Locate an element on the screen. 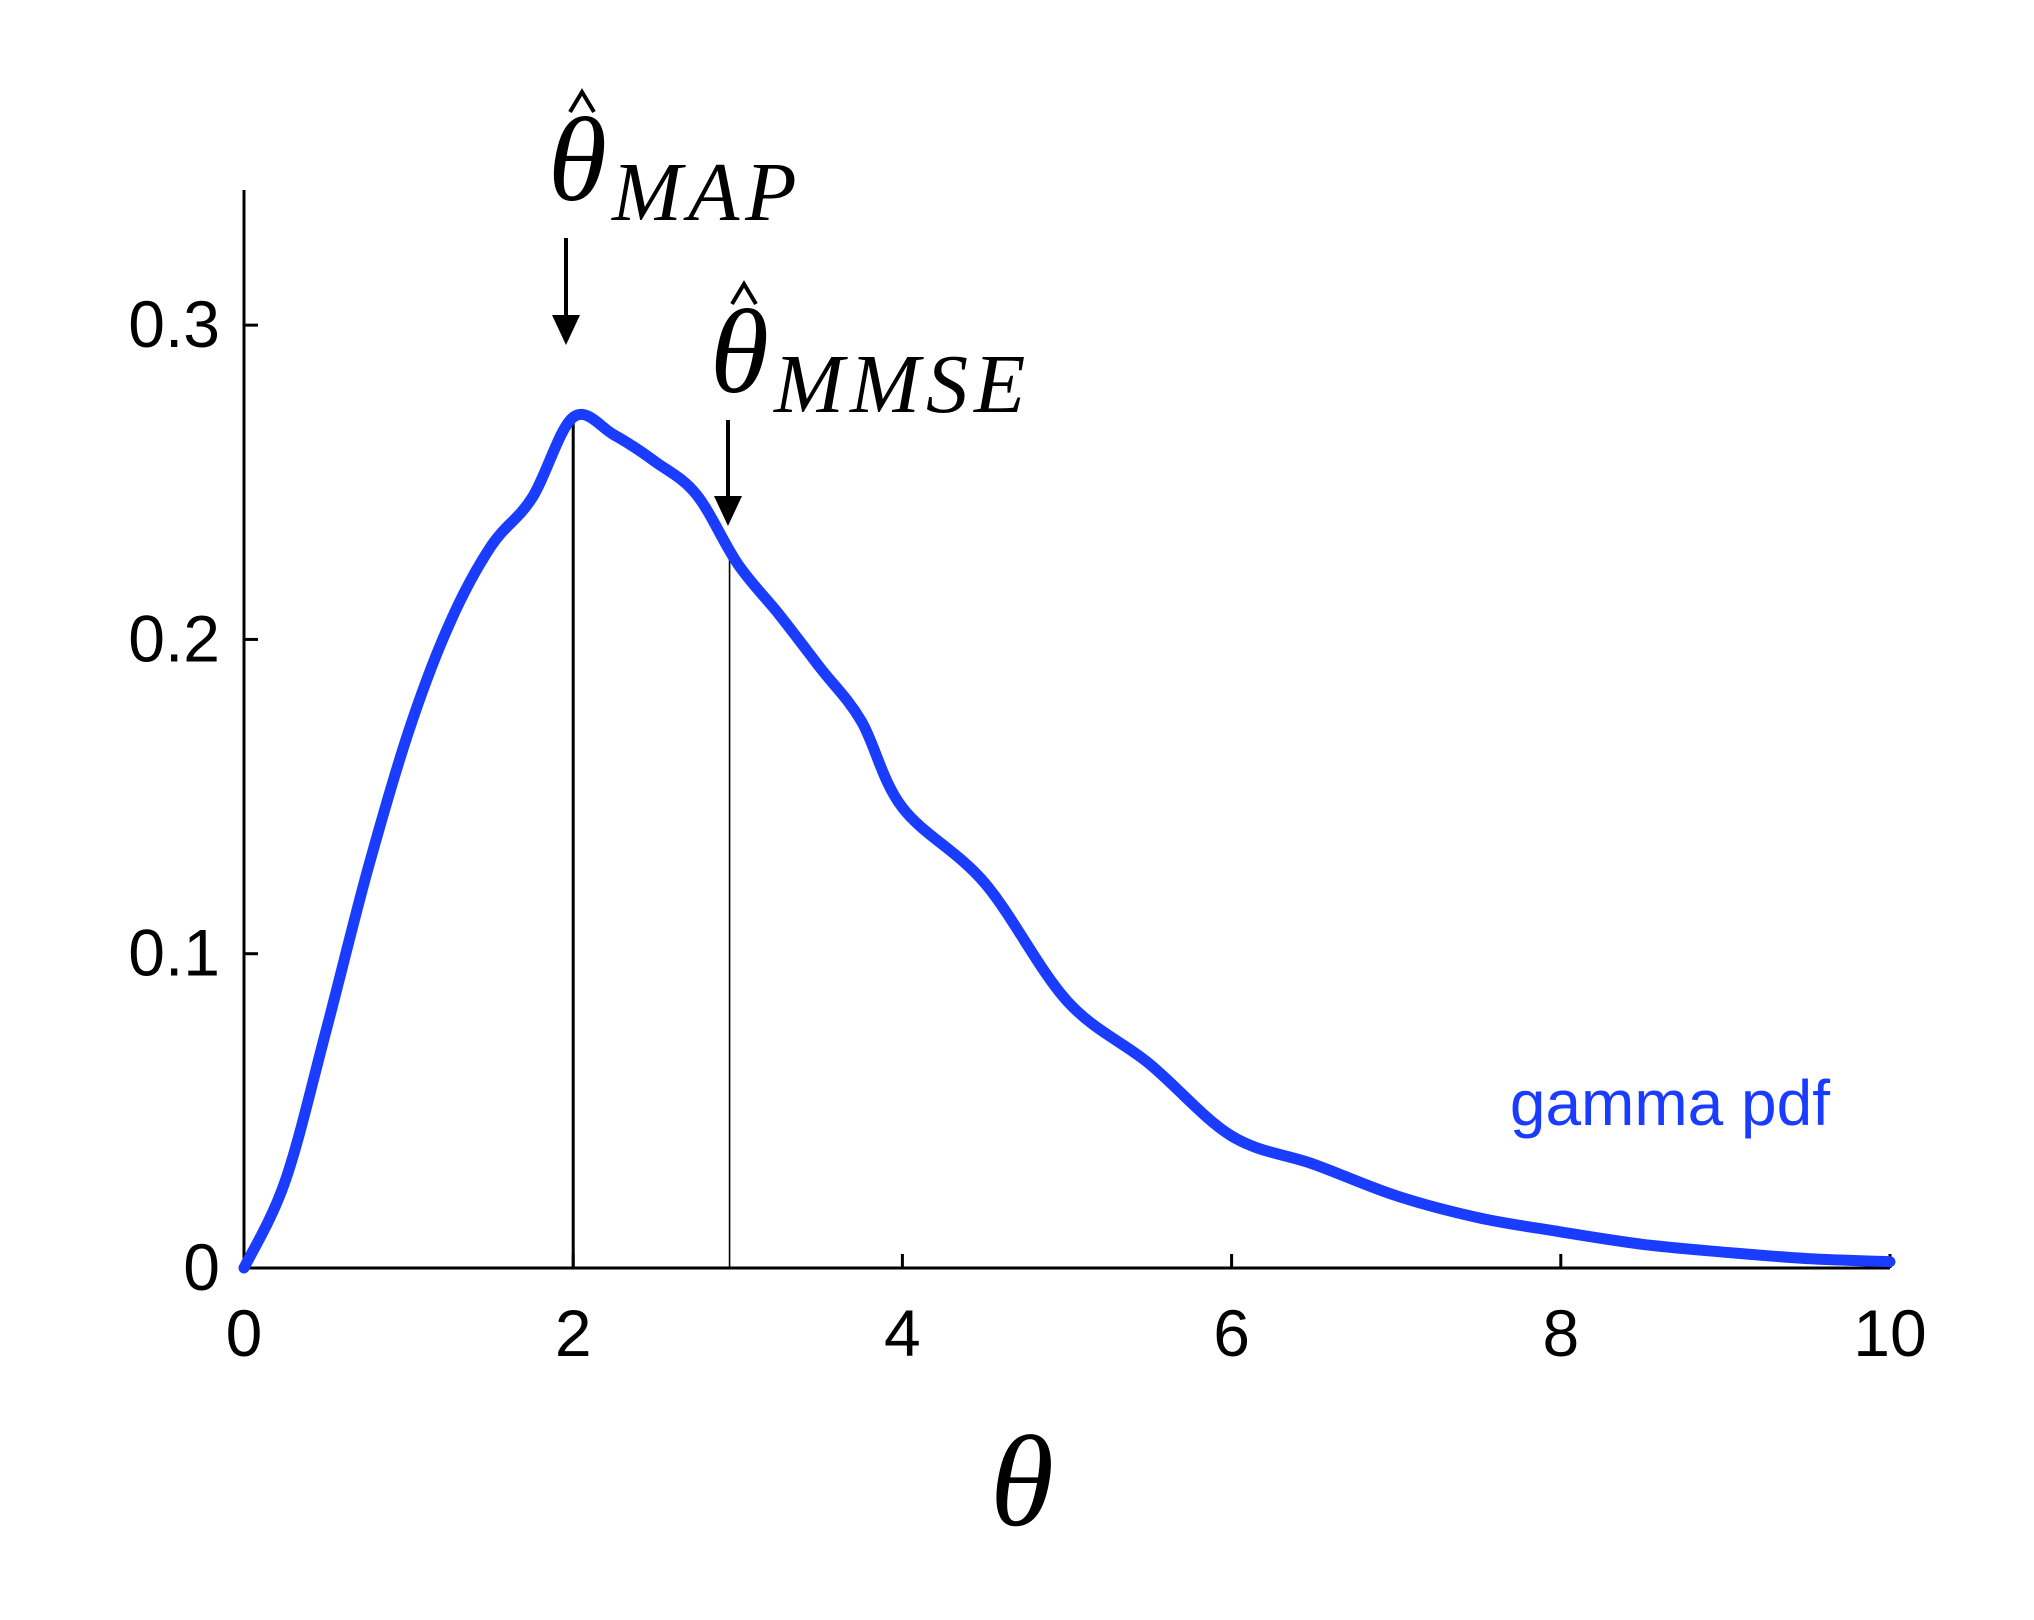 The height and width of the screenshot is (1620, 2034). y-tick-label: 0.3 is located at coordinates (174, 324).